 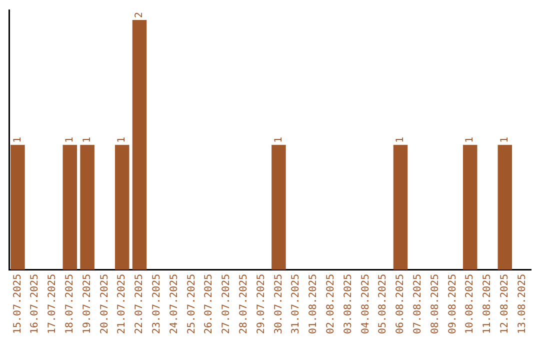 I want to click on x-tick-label: 05.08.2025, so click(x=383, y=304).